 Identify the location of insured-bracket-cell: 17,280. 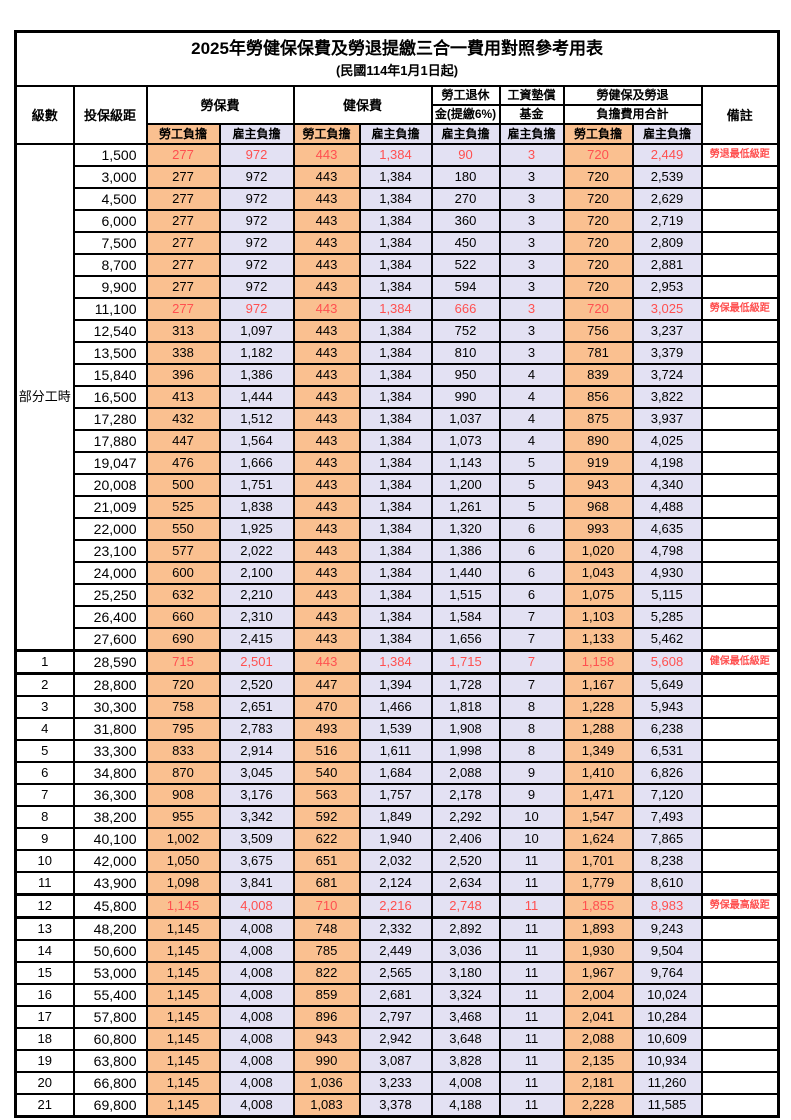
(110, 419).